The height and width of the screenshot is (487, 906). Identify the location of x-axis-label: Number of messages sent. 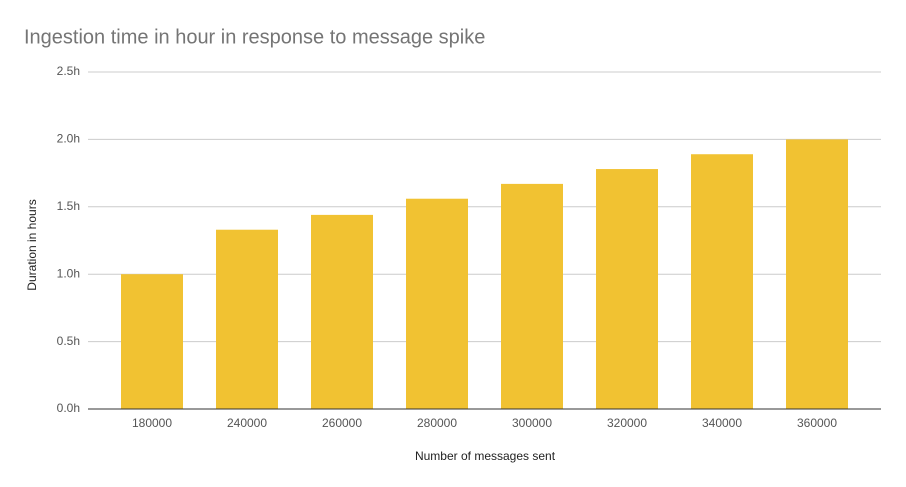
(485, 456).